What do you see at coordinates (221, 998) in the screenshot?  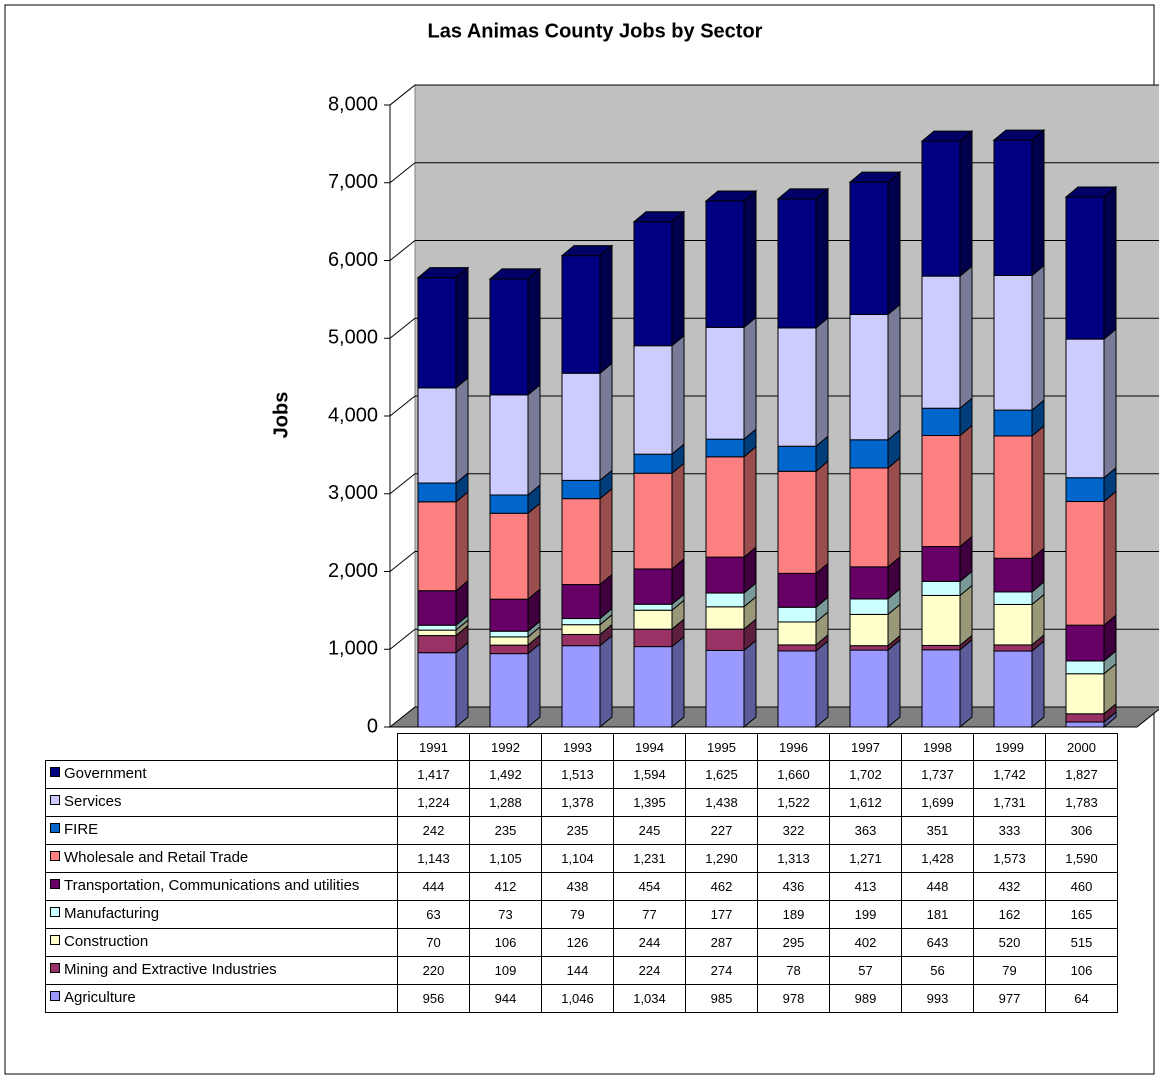 I see `legend-cell: Agriculture` at bounding box center [221, 998].